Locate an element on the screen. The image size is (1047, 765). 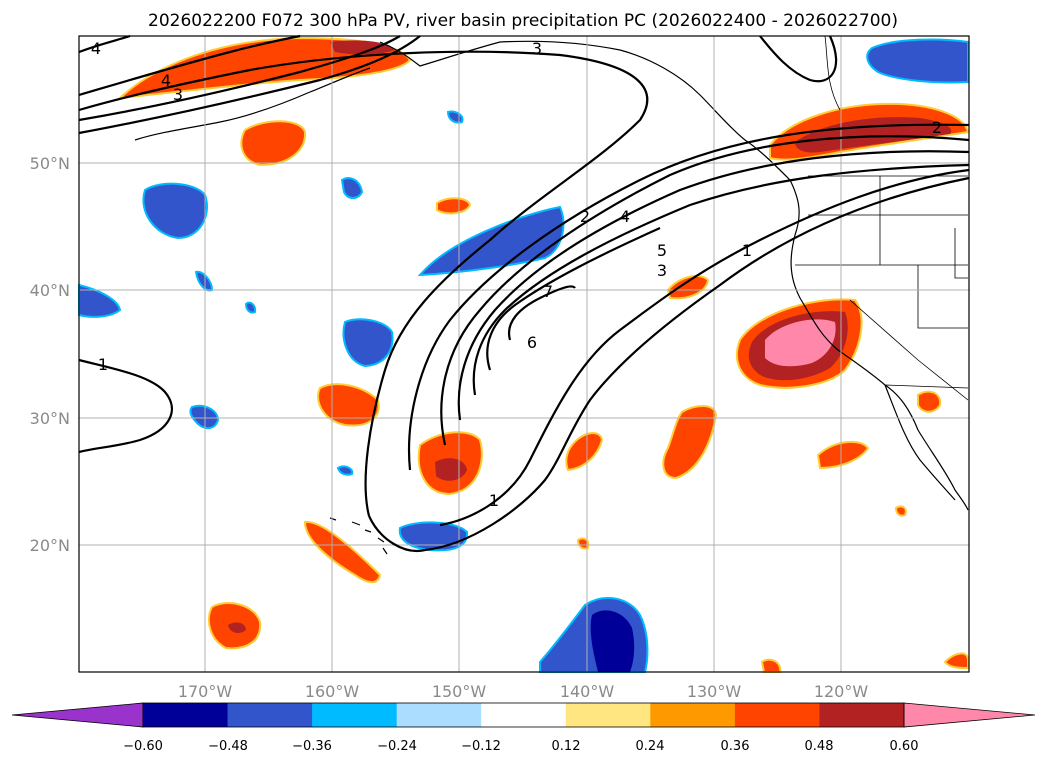
contour-label: 7 is located at coordinates (548, 291).